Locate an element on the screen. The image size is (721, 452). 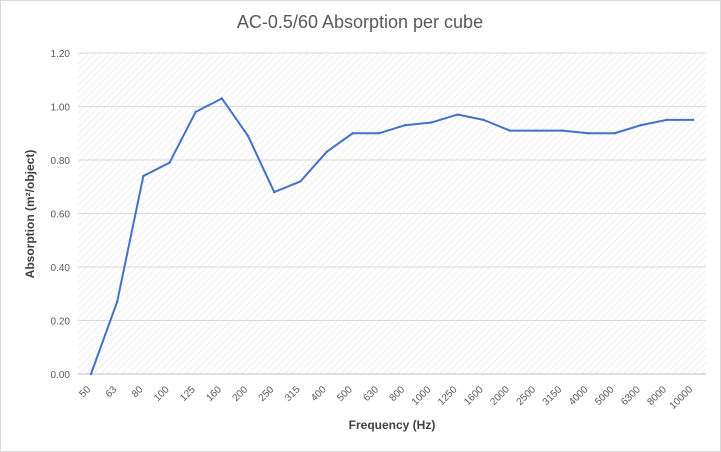
y-axis-label: Absorption (m²/object) is located at coordinates (30, 214).